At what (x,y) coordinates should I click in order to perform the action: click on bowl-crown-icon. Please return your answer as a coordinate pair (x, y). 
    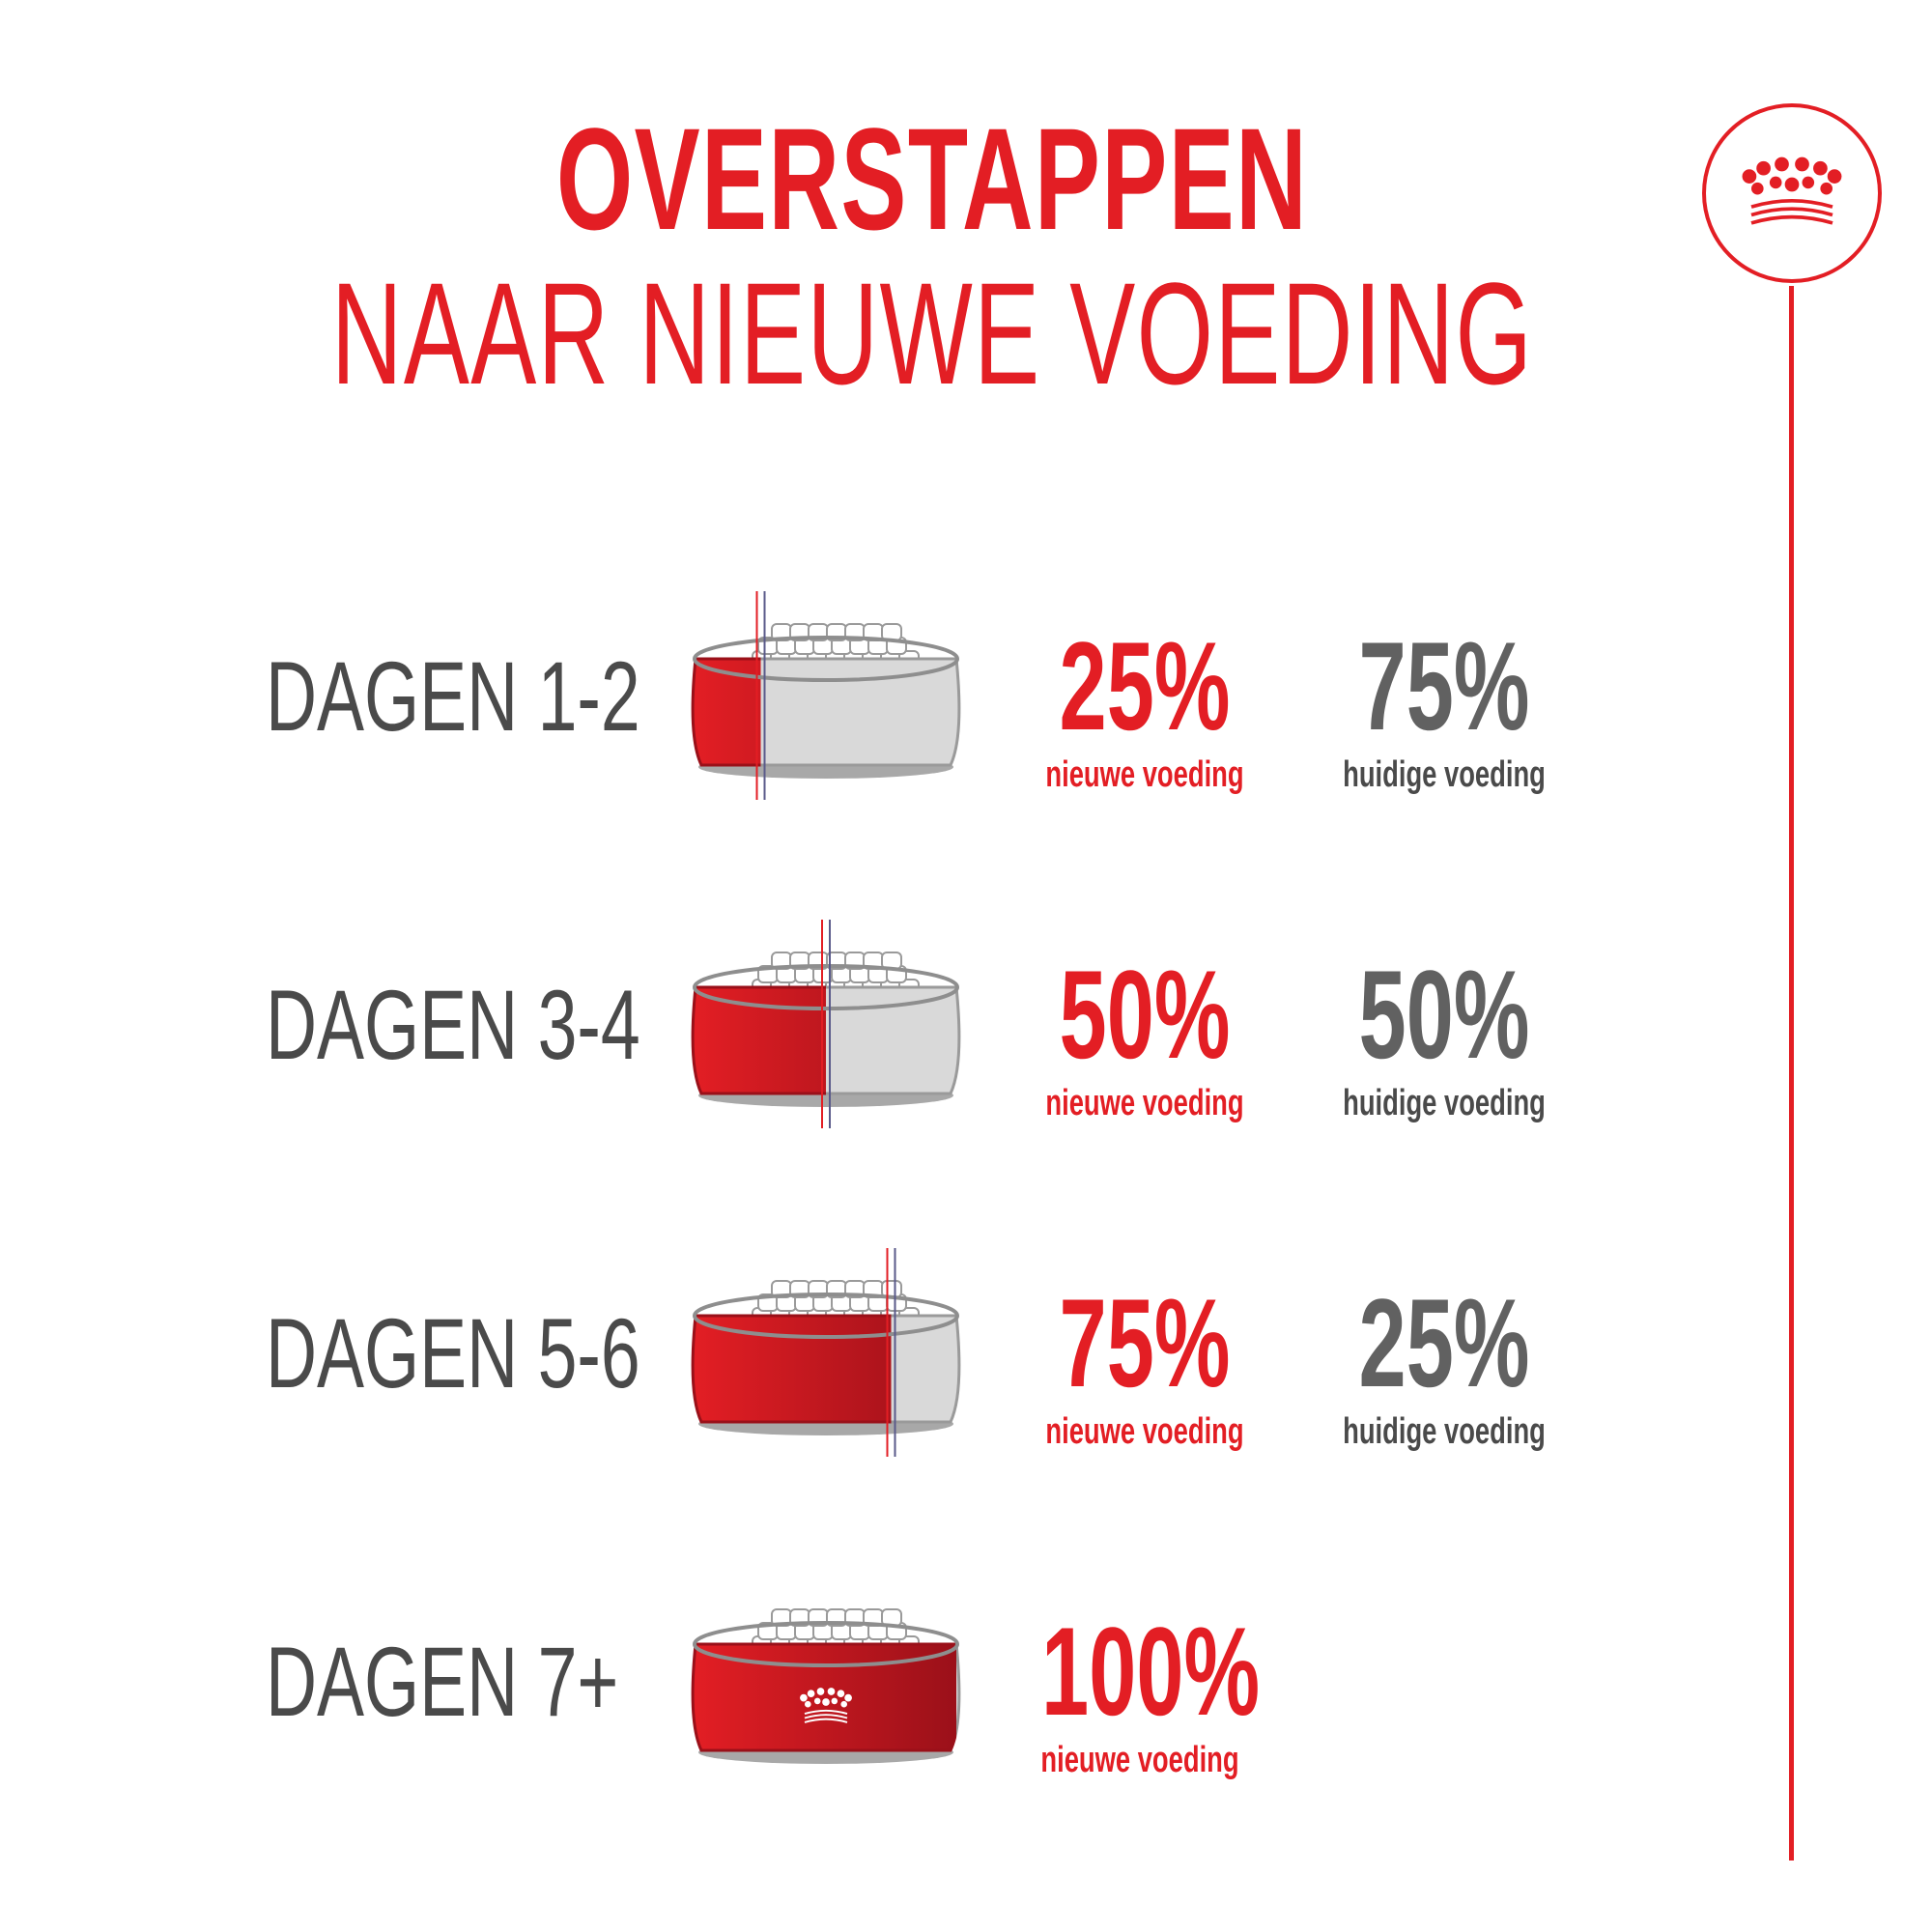
    Looking at the image, I should click on (826, 1705).